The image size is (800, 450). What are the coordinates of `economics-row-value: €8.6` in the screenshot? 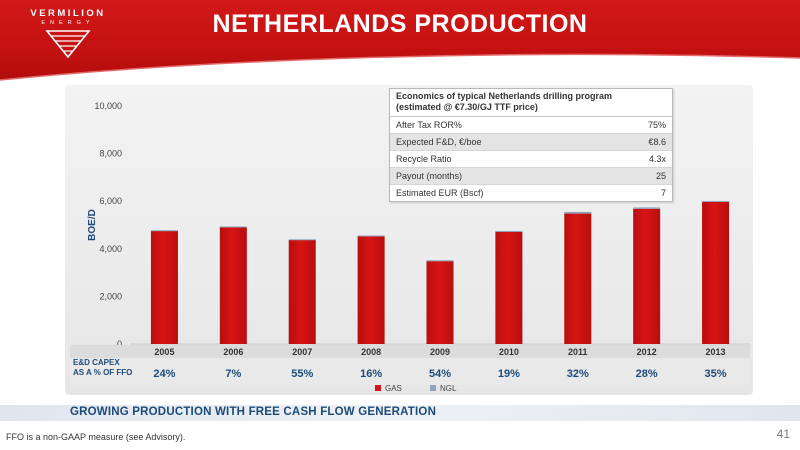 It's located at (657, 142).